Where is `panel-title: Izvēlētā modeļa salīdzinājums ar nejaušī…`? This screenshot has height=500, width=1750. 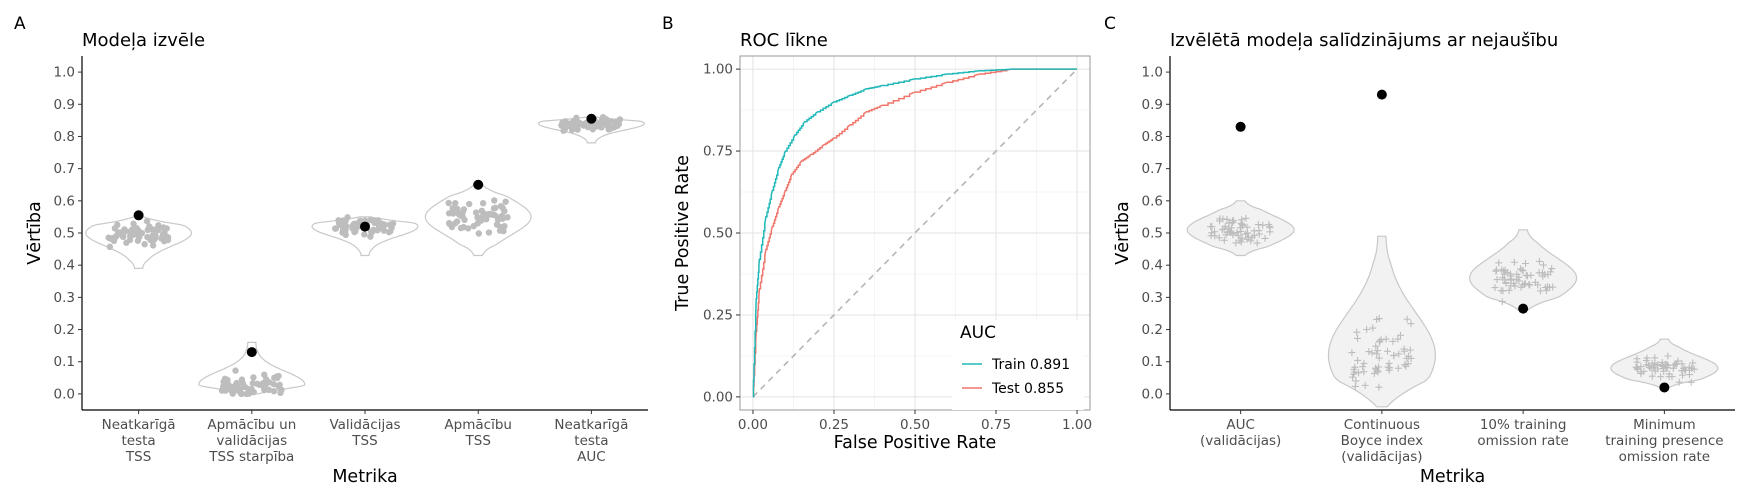 panel-title: Izvēlētā modeļa salīdzinājums ar nejaušī… is located at coordinates (1364, 40).